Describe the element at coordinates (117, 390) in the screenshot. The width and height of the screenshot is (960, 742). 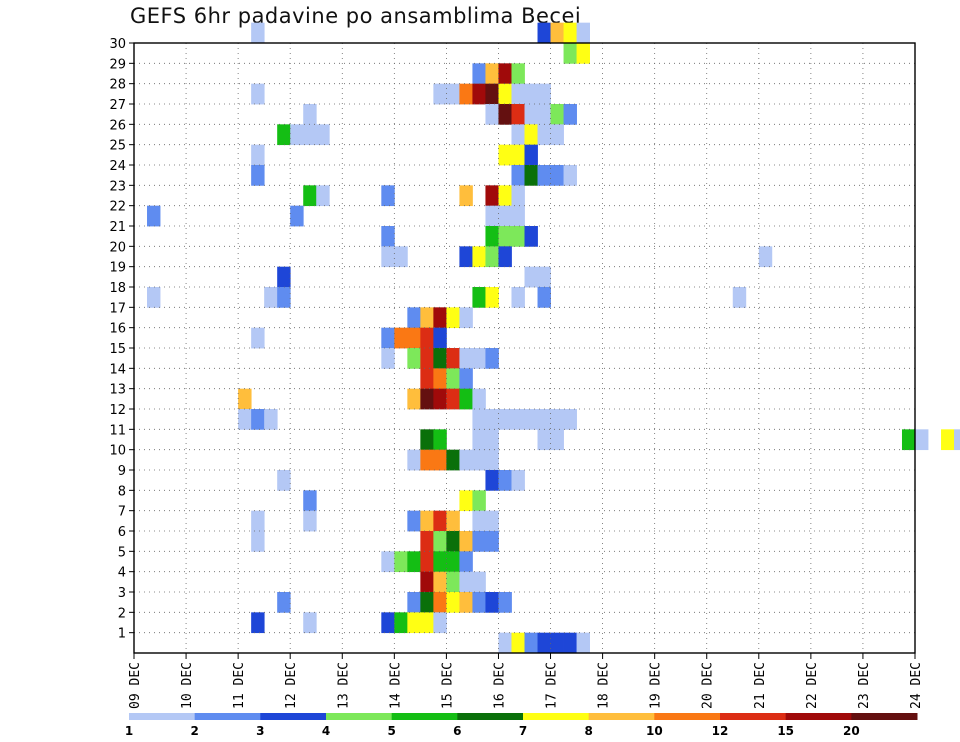
I see `y-tick-label: 13` at that location.